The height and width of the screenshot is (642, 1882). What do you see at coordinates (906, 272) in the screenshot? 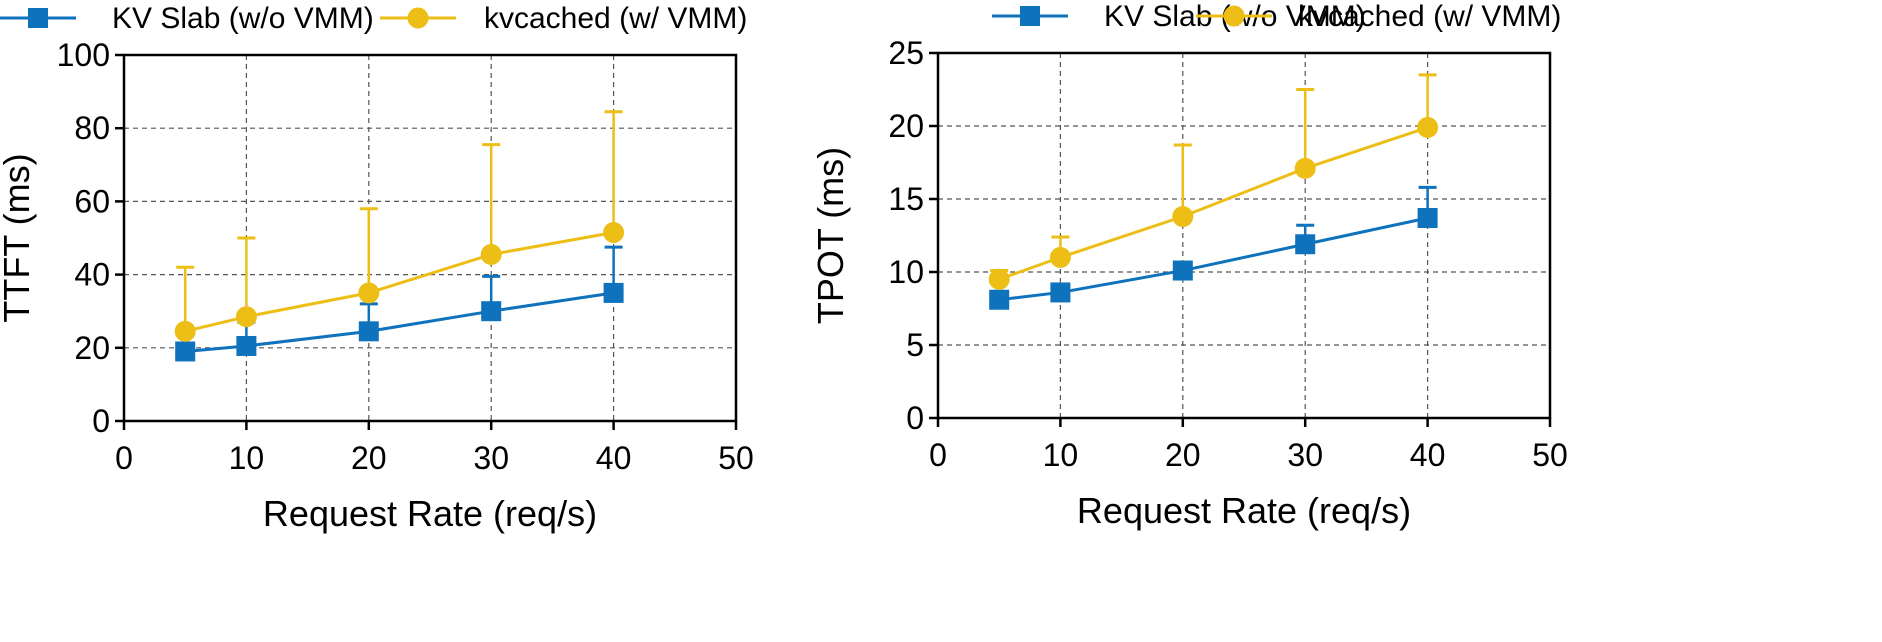
I see `y-tick-label: 10` at bounding box center [906, 272].